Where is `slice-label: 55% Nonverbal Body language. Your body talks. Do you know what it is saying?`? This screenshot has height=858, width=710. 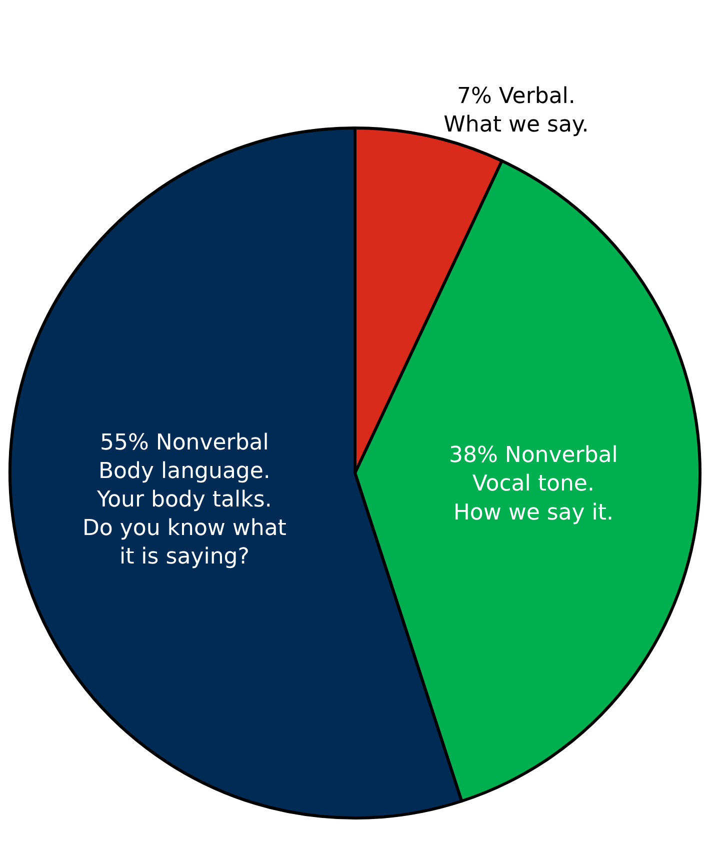 slice-label: 55% Nonverbal Body language. Your body talks. Do you know what it is saying? is located at coordinates (184, 500).